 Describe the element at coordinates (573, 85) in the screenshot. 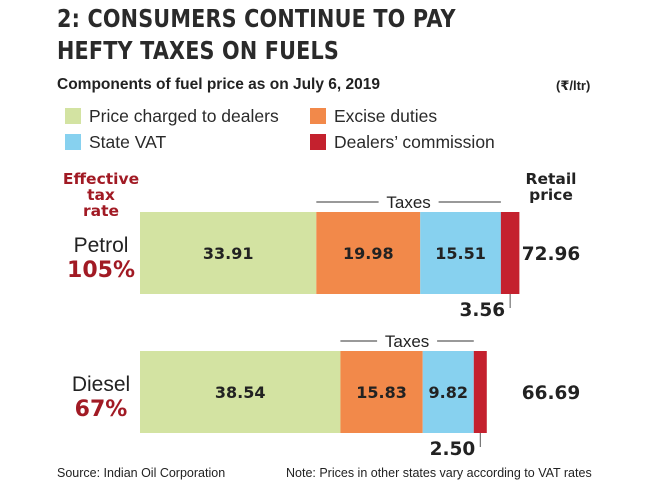

I see `unit-label: (₹/ltr)` at that location.